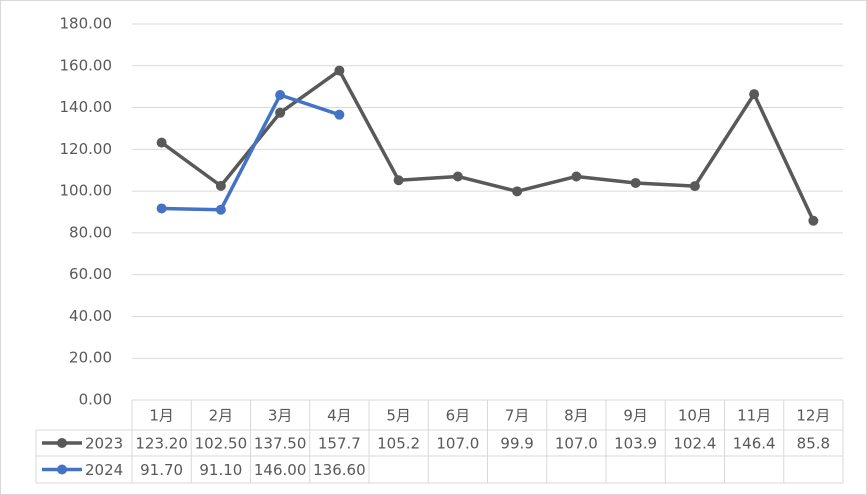 The width and height of the screenshot is (867, 495). I want to click on y-tick-label: 80.00, so click(90, 232).